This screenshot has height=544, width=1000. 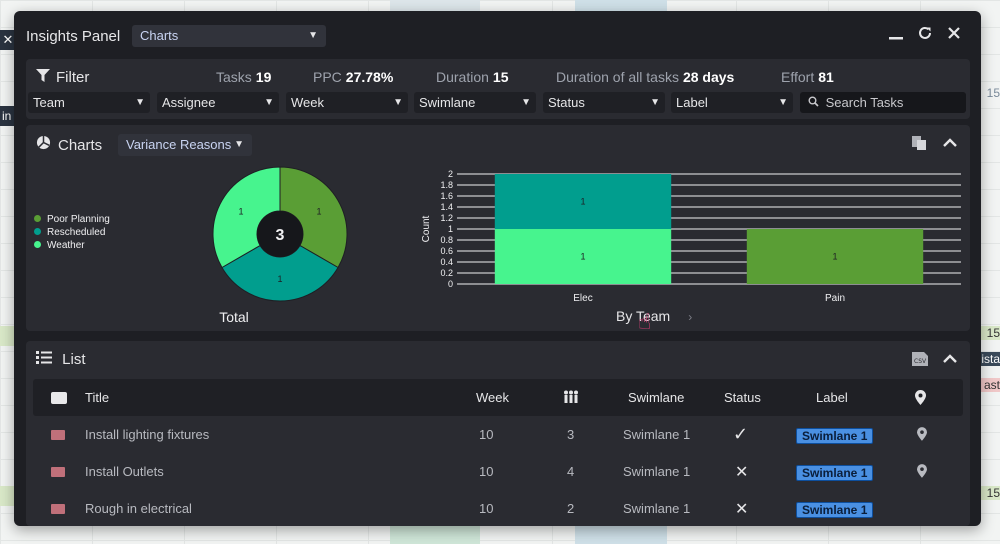 I want to click on y-tick-label: 1.6, so click(x=446, y=196).